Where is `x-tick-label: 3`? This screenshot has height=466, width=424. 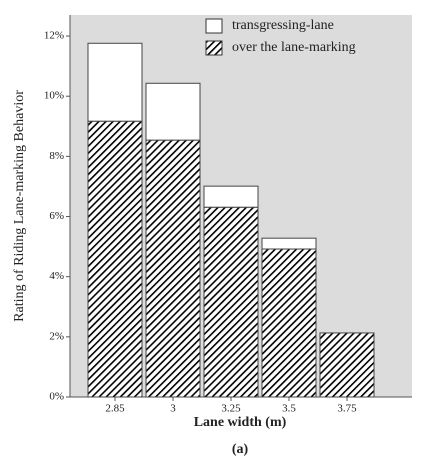 x-tick-label: 3 is located at coordinates (173, 409).